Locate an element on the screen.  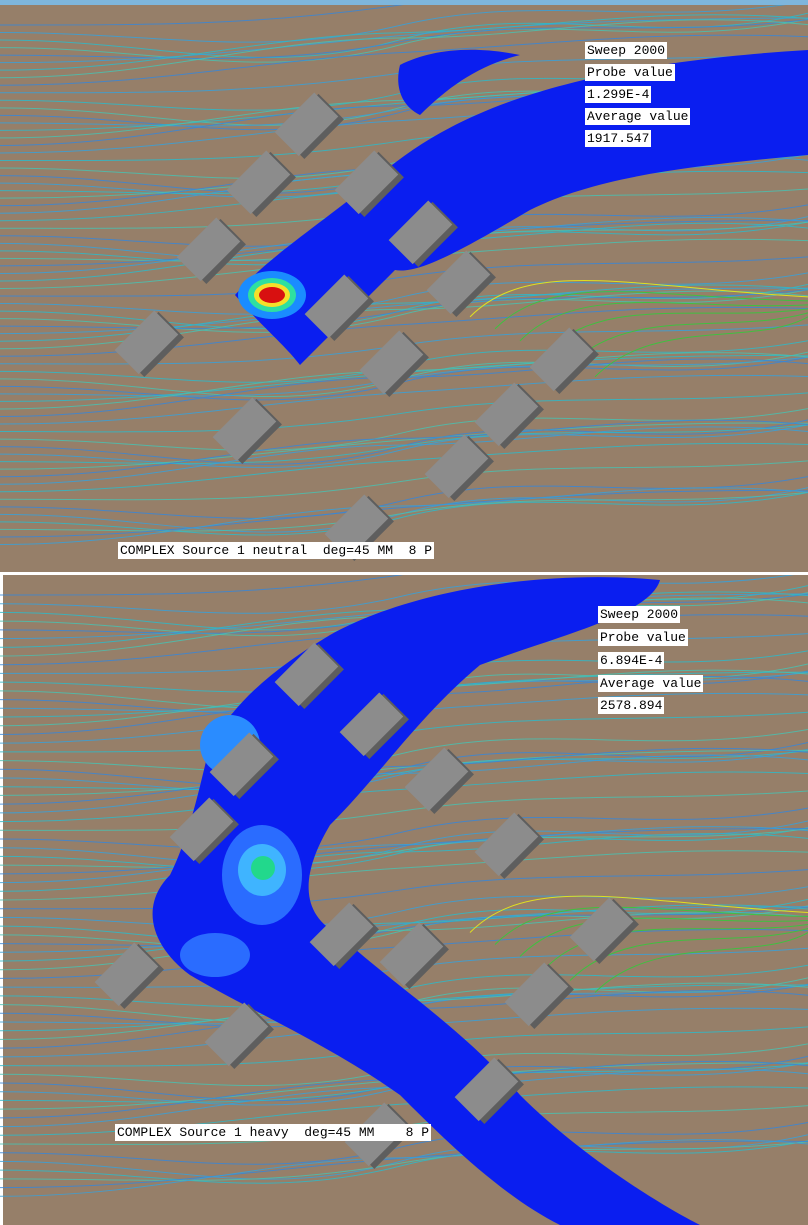
caption: COMPLEX Source 1 neutral deg=45 MM 8 P is located at coordinates (276, 550).